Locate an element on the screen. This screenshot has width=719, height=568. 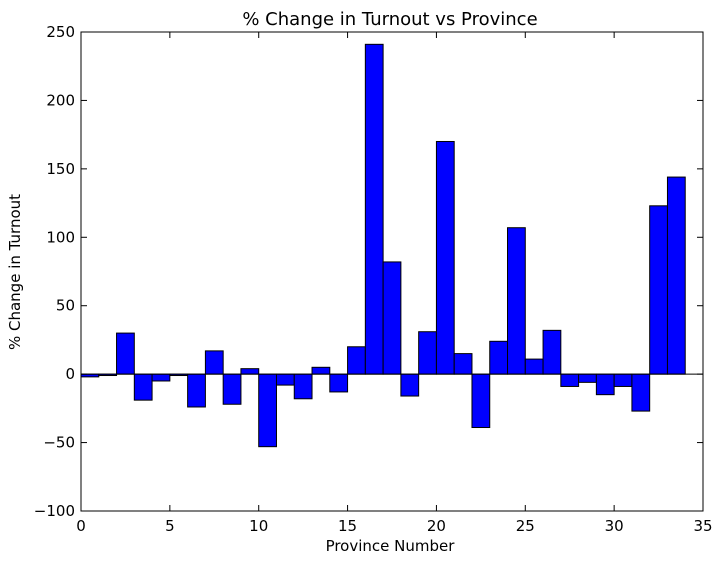
x-tick-label: 35 is located at coordinates (702, 526).